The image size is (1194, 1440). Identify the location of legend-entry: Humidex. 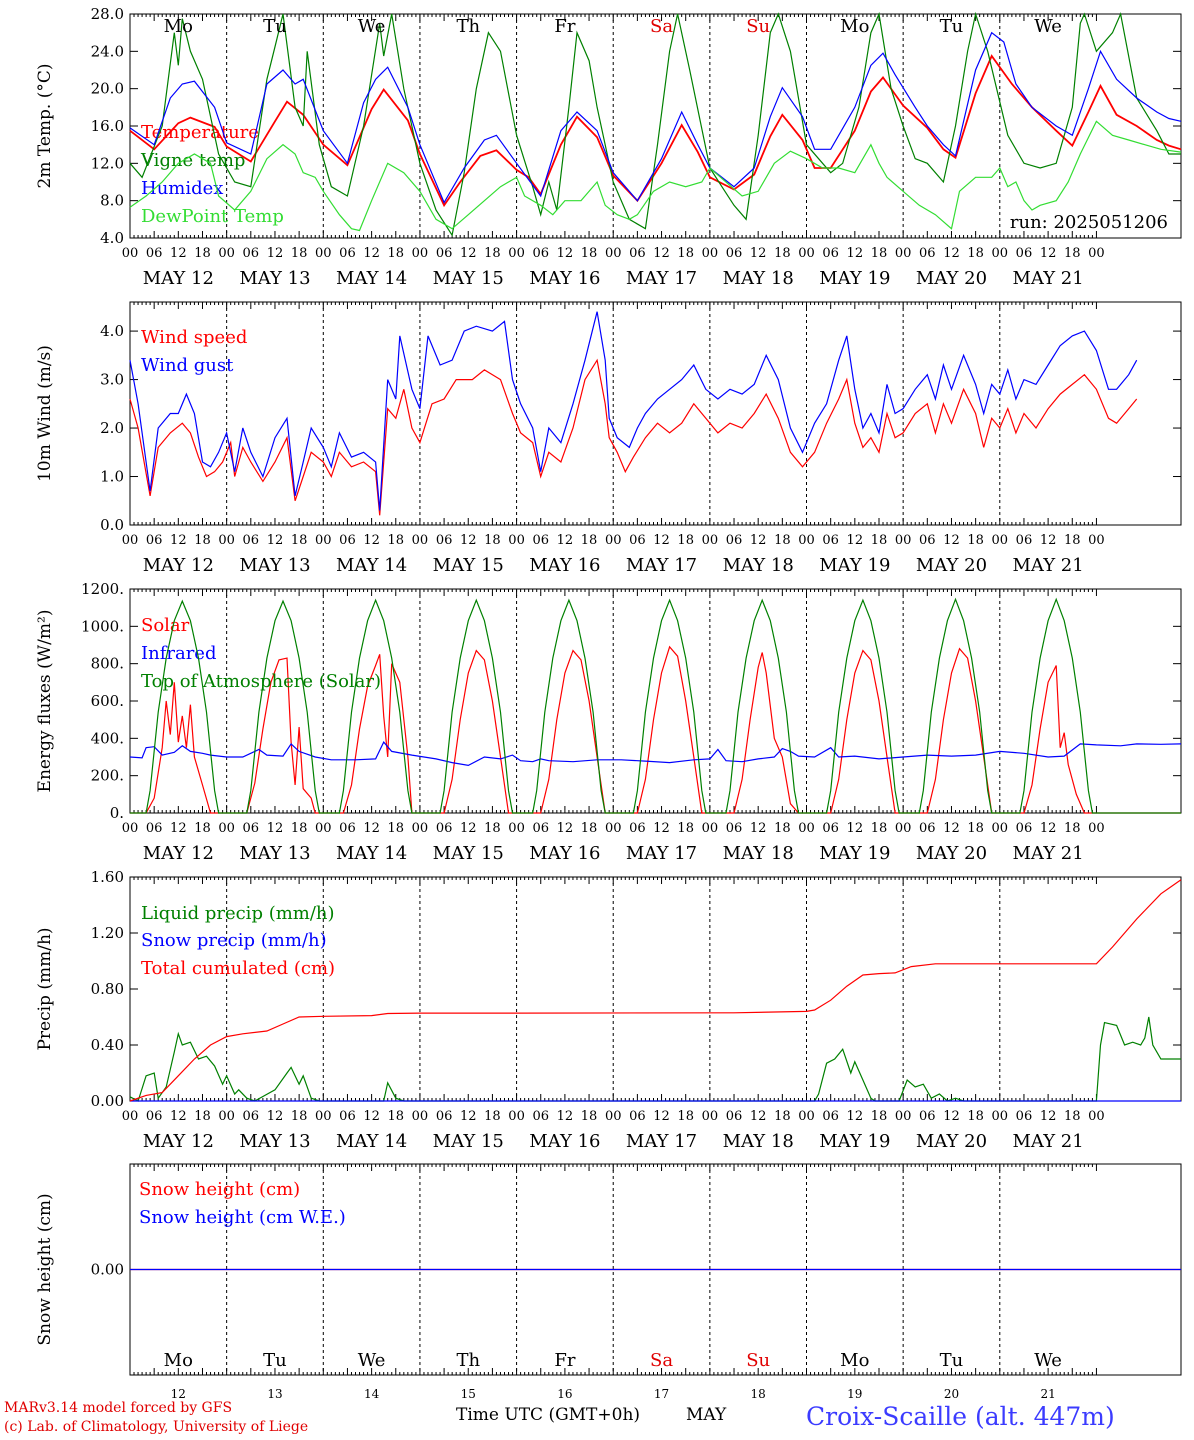
(182, 188).